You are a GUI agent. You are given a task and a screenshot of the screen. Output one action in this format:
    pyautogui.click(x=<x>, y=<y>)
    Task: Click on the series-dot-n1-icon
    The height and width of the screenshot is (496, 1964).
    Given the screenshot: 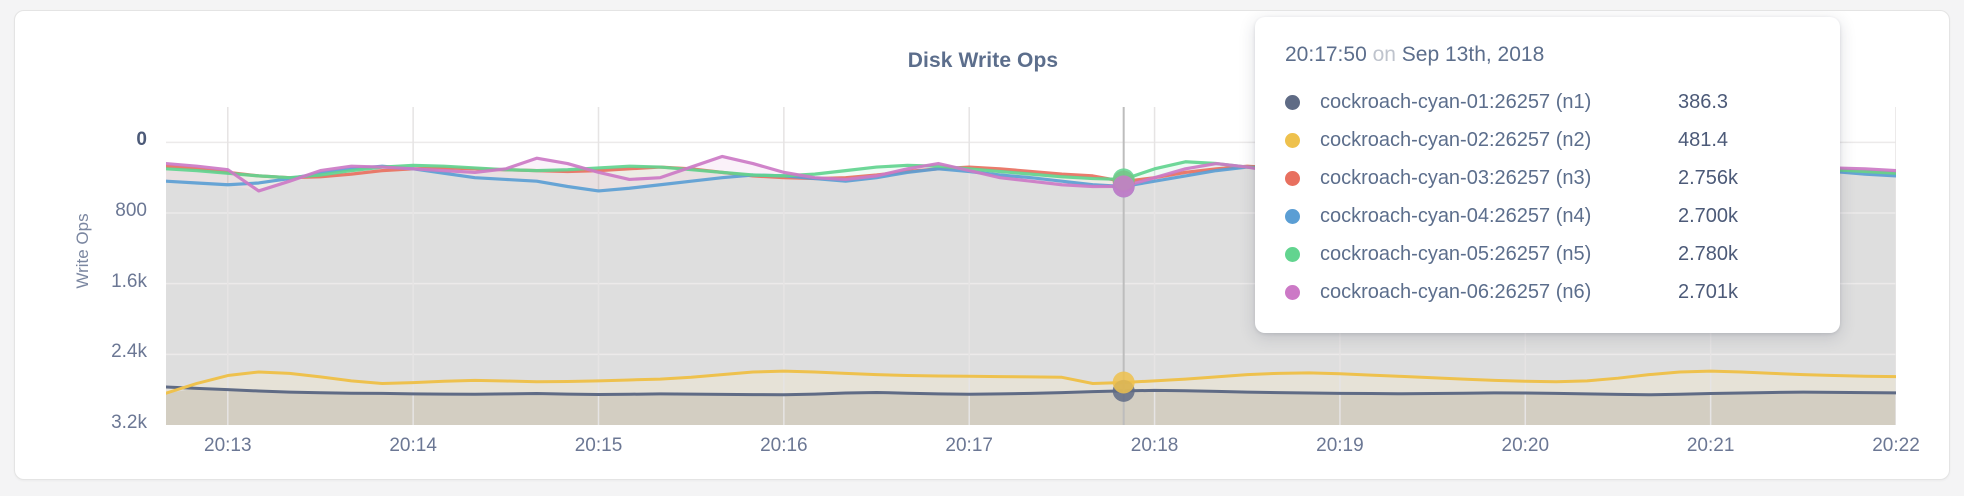 What is the action you would take?
    pyautogui.click(x=1292, y=102)
    